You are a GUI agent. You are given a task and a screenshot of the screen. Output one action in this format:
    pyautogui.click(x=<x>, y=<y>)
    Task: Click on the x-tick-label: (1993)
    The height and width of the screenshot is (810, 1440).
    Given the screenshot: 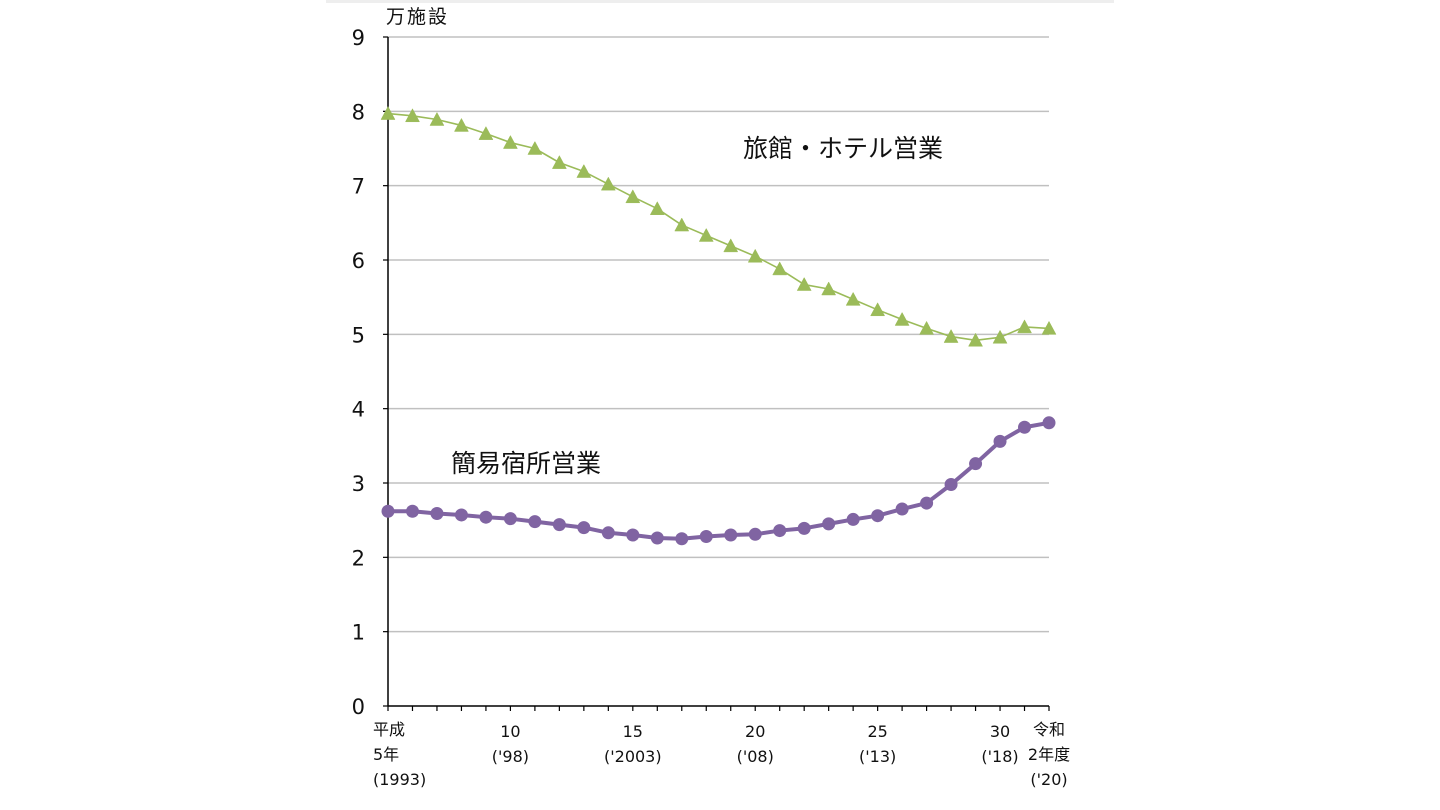 What is the action you would take?
    pyautogui.click(x=399, y=779)
    